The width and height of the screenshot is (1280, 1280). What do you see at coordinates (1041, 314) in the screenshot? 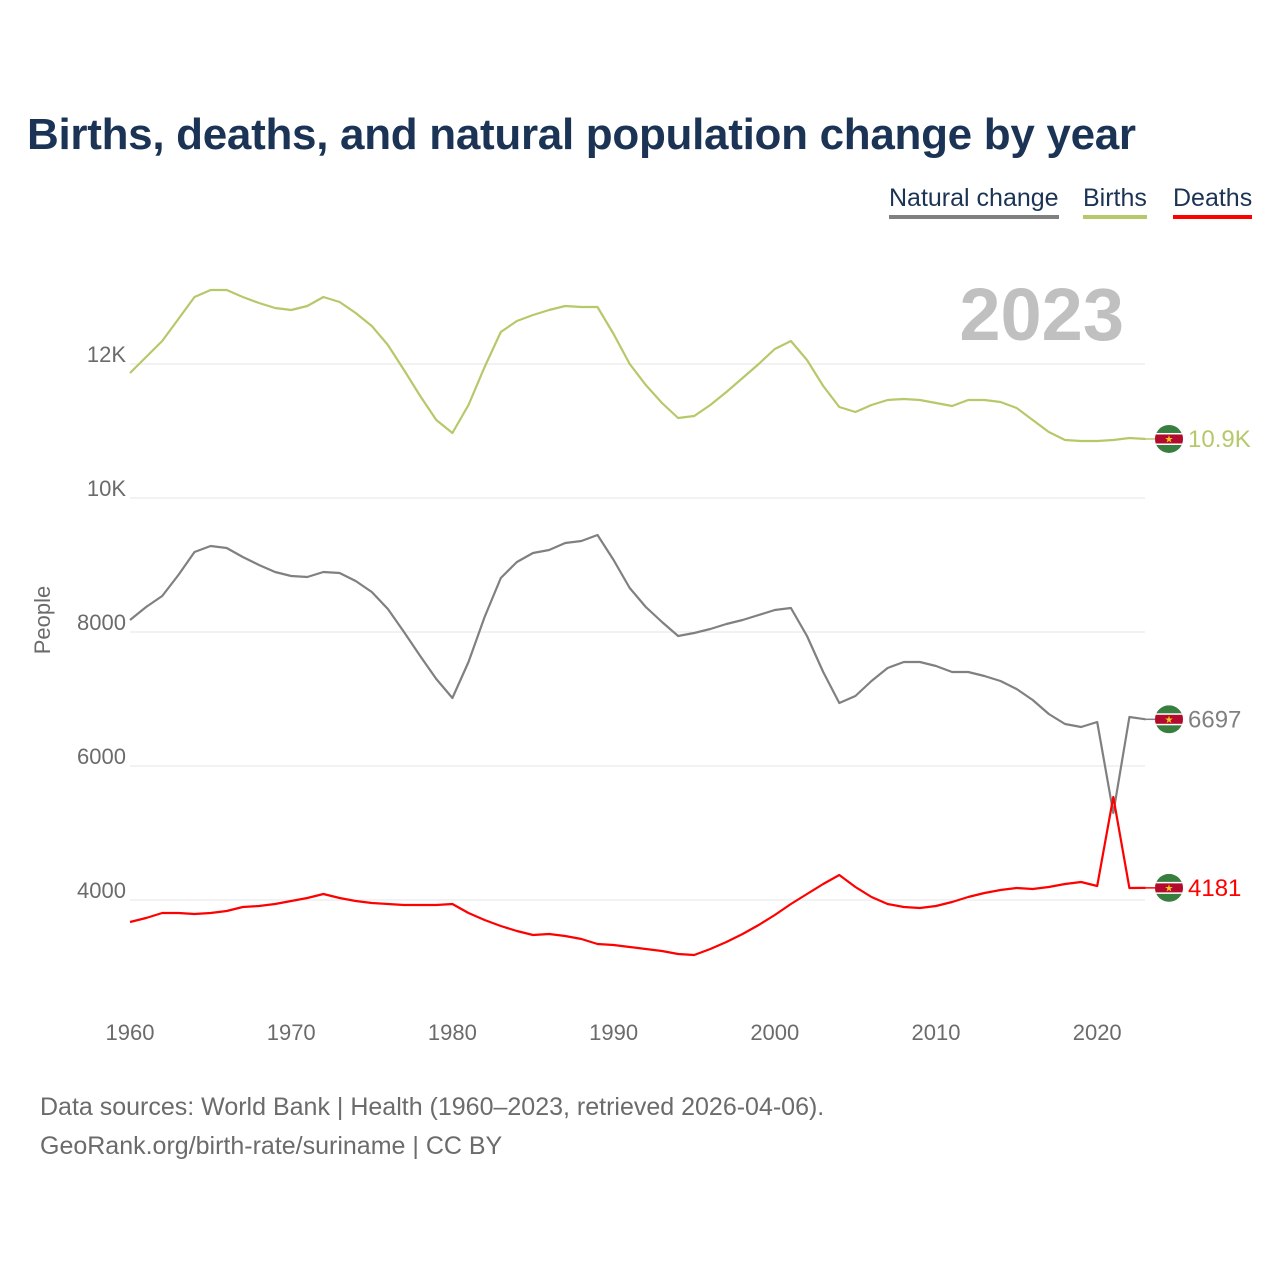
I see `year-label: 2023` at bounding box center [1041, 314].